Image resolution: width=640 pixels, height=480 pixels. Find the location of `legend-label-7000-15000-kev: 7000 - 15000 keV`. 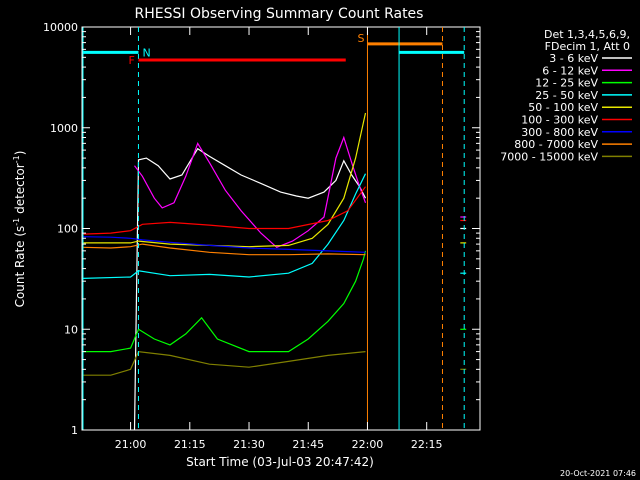

legend-label-7000-15000-kev: 7000 - 15000 keV is located at coordinates (549, 156).